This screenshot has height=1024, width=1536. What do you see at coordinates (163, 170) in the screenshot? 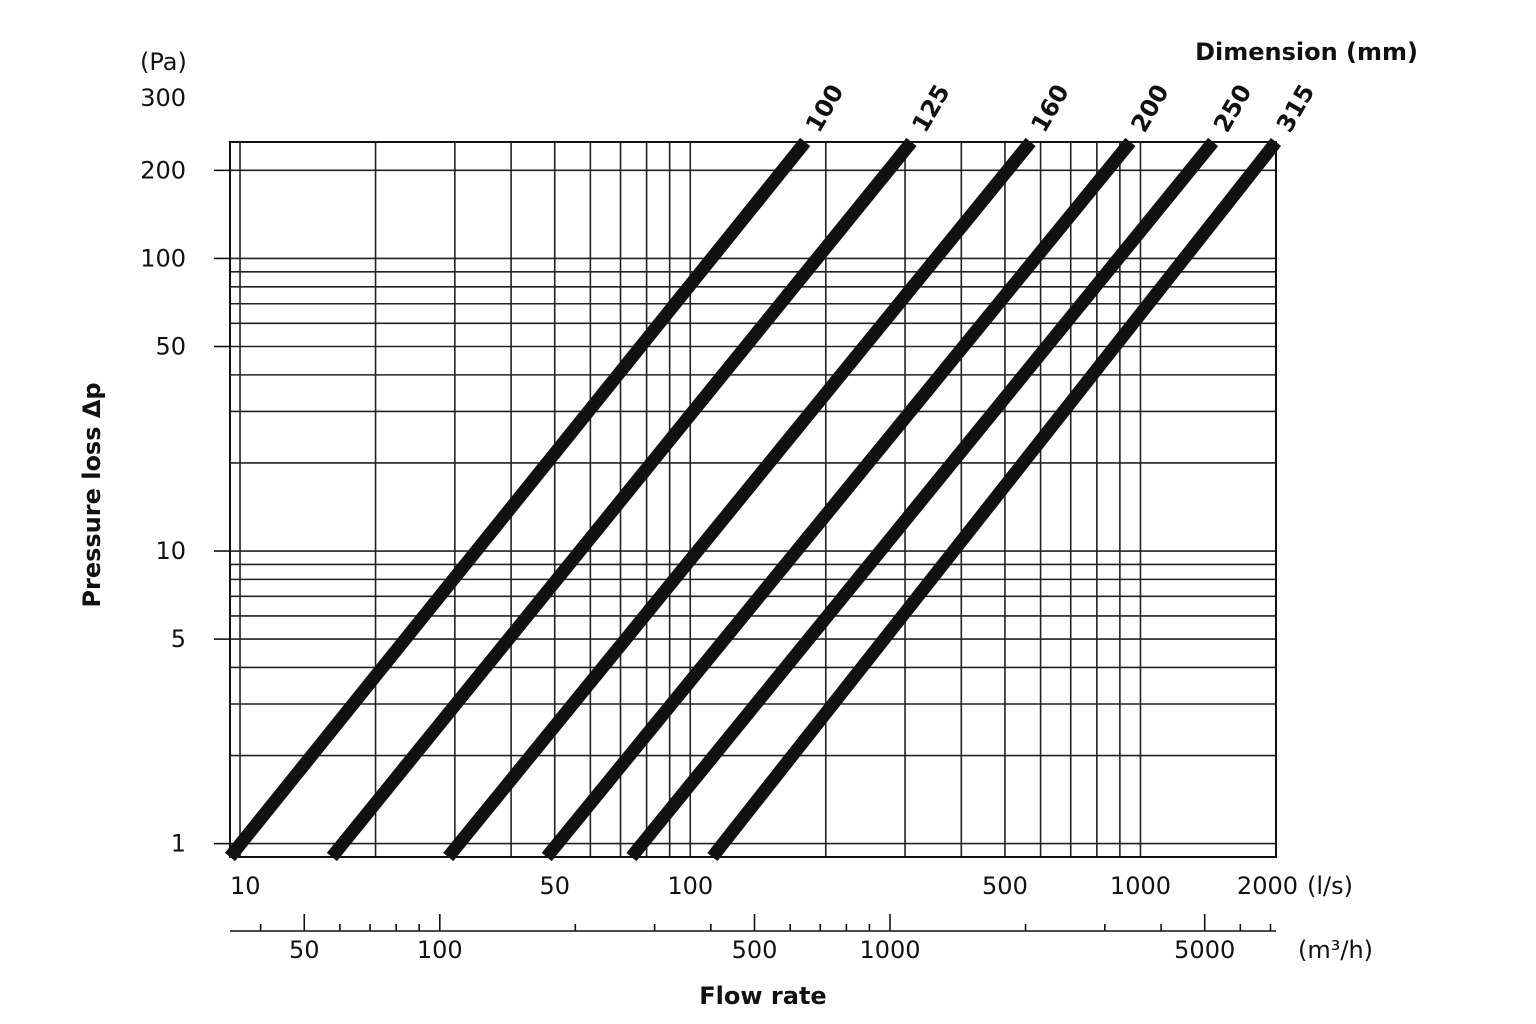
I see `y-tick-label: 200` at bounding box center [163, 170].